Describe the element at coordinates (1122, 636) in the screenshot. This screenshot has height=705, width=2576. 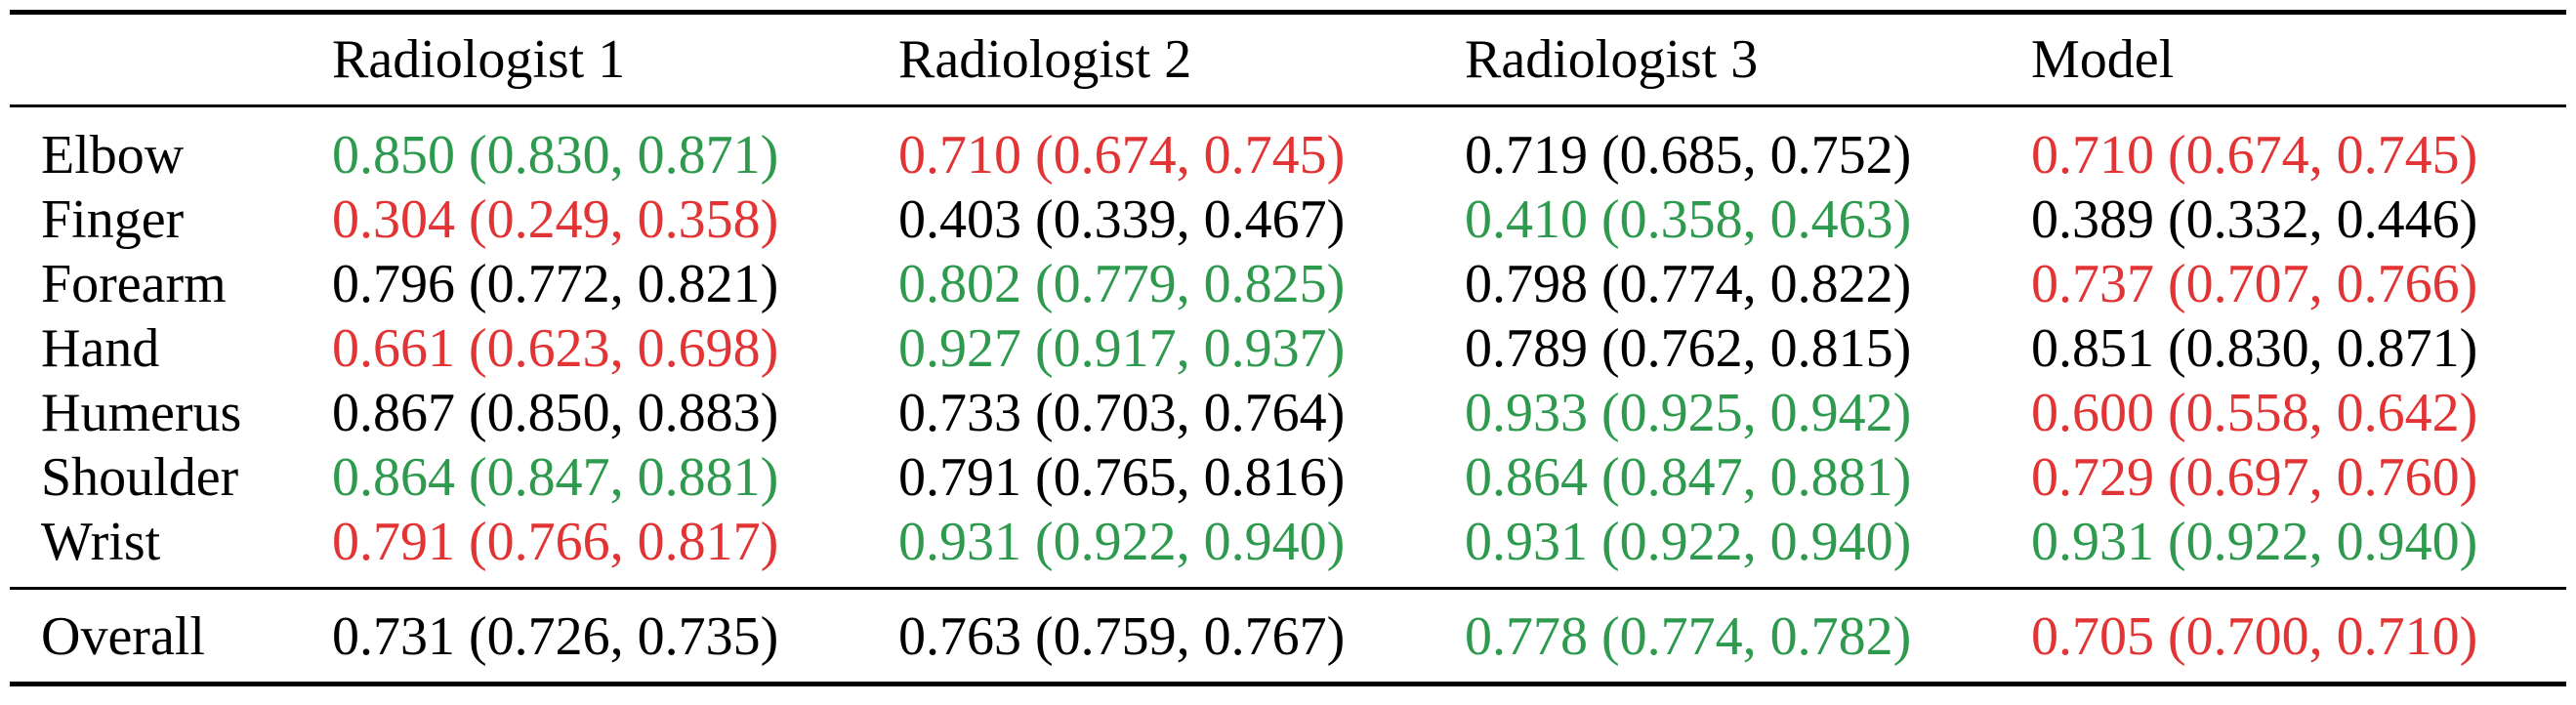
I see `table-cell: 0.763 (0.759, 0.767)` at that location.